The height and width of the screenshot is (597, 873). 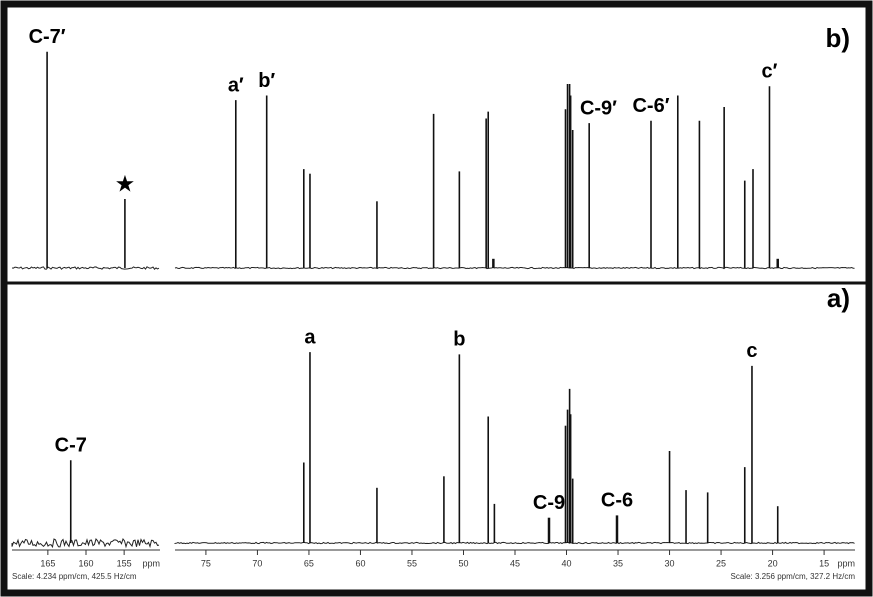 I want to click on x-tick-label: 25, so click(x=721, y=563).